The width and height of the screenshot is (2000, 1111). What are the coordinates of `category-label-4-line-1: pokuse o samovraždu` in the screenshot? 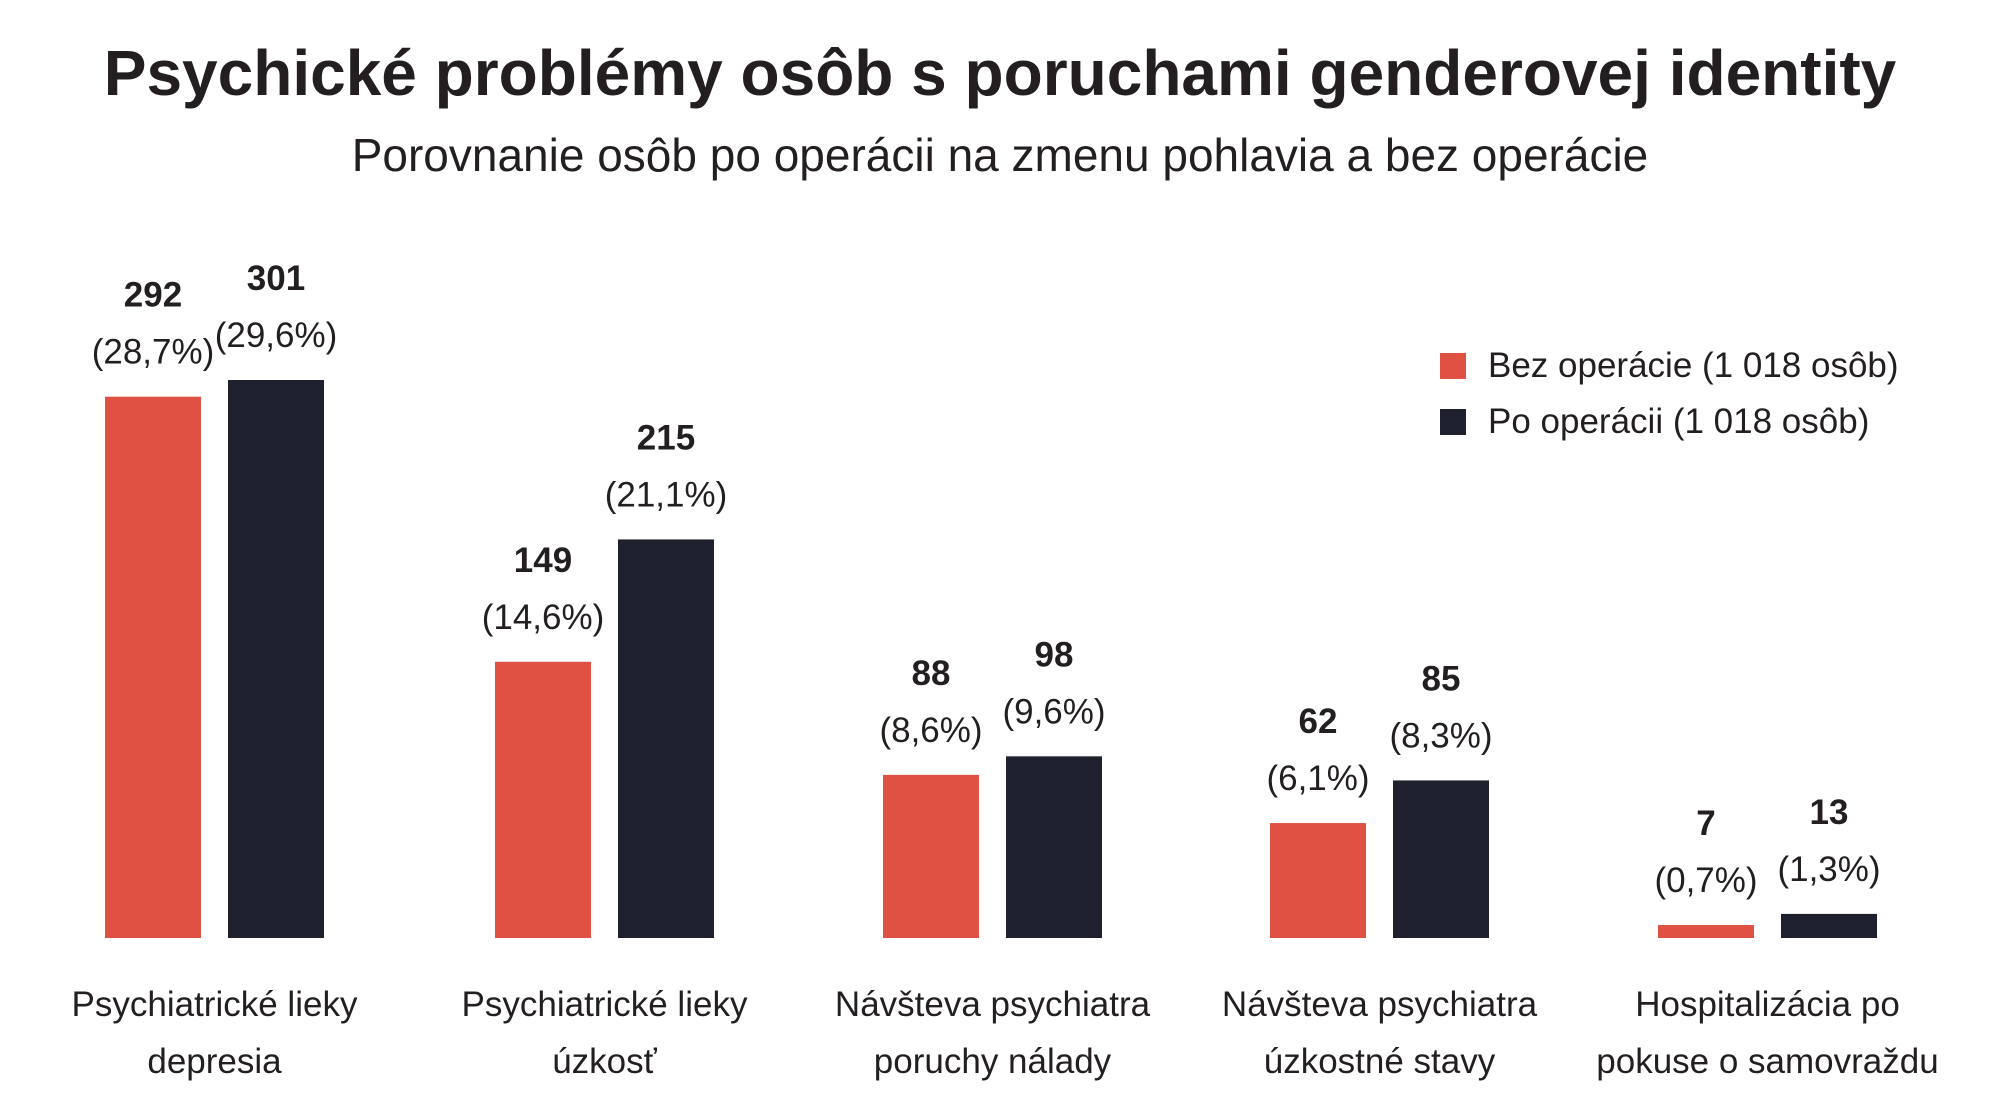 It's located at (1767, 1061).